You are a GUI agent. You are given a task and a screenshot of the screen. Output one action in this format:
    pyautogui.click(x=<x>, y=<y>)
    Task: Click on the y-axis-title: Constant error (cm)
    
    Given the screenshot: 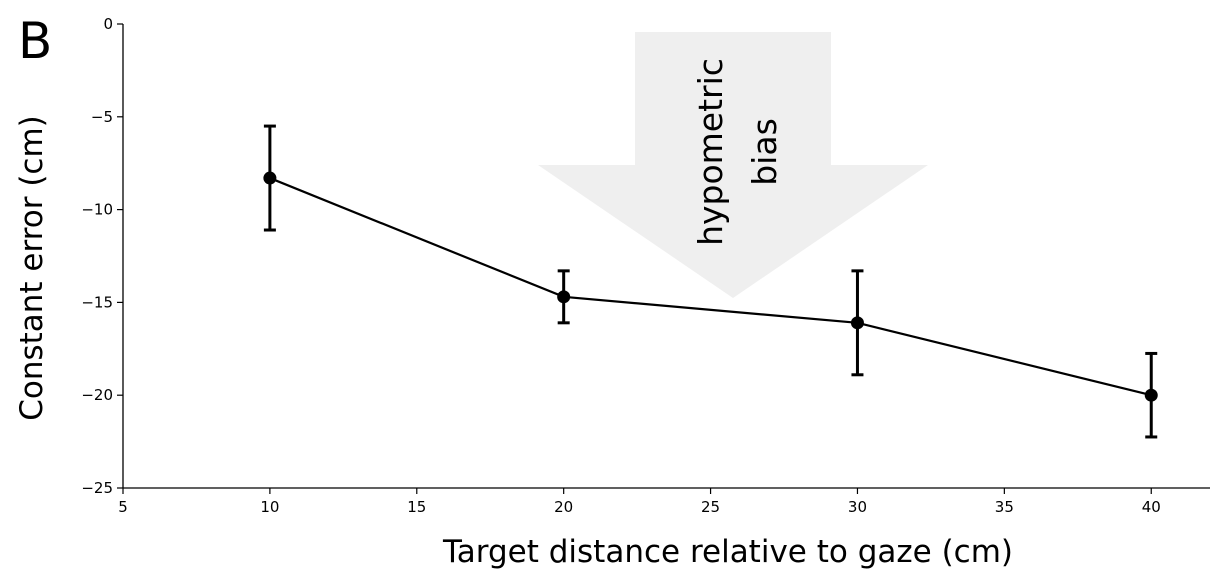 What is the action you would take?
    pyautogui.click(x=32, y=268)
    